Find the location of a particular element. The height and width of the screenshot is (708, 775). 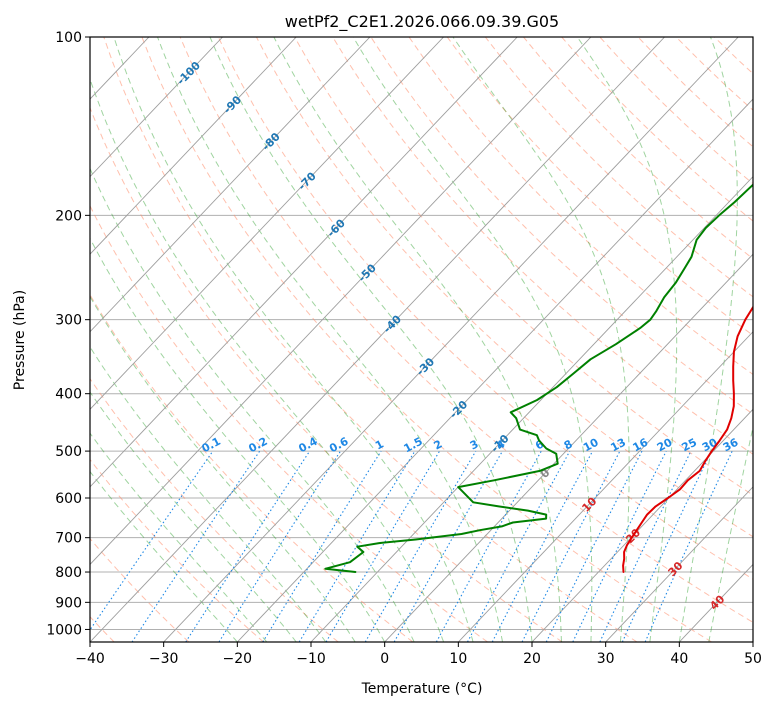

y-tick-label: 600 is located at coordinates (68, 499).